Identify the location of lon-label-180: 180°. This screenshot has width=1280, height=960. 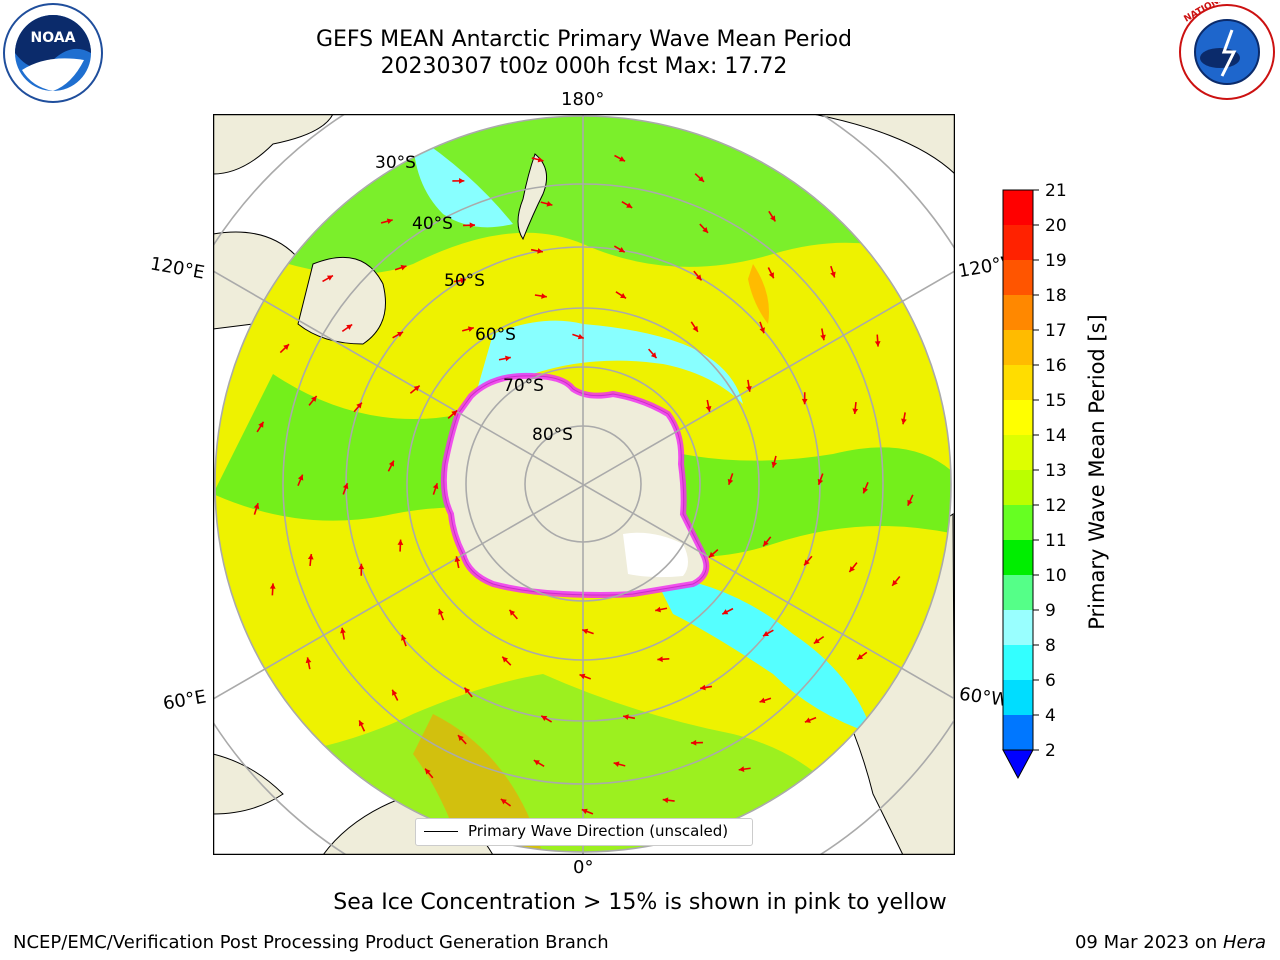
(583, 99).